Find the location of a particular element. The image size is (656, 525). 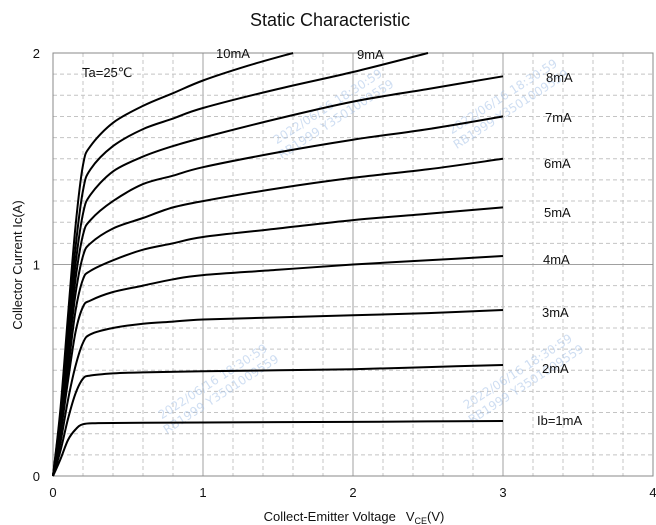

x-tick-label: 1 is located at coordinates (202, 492).